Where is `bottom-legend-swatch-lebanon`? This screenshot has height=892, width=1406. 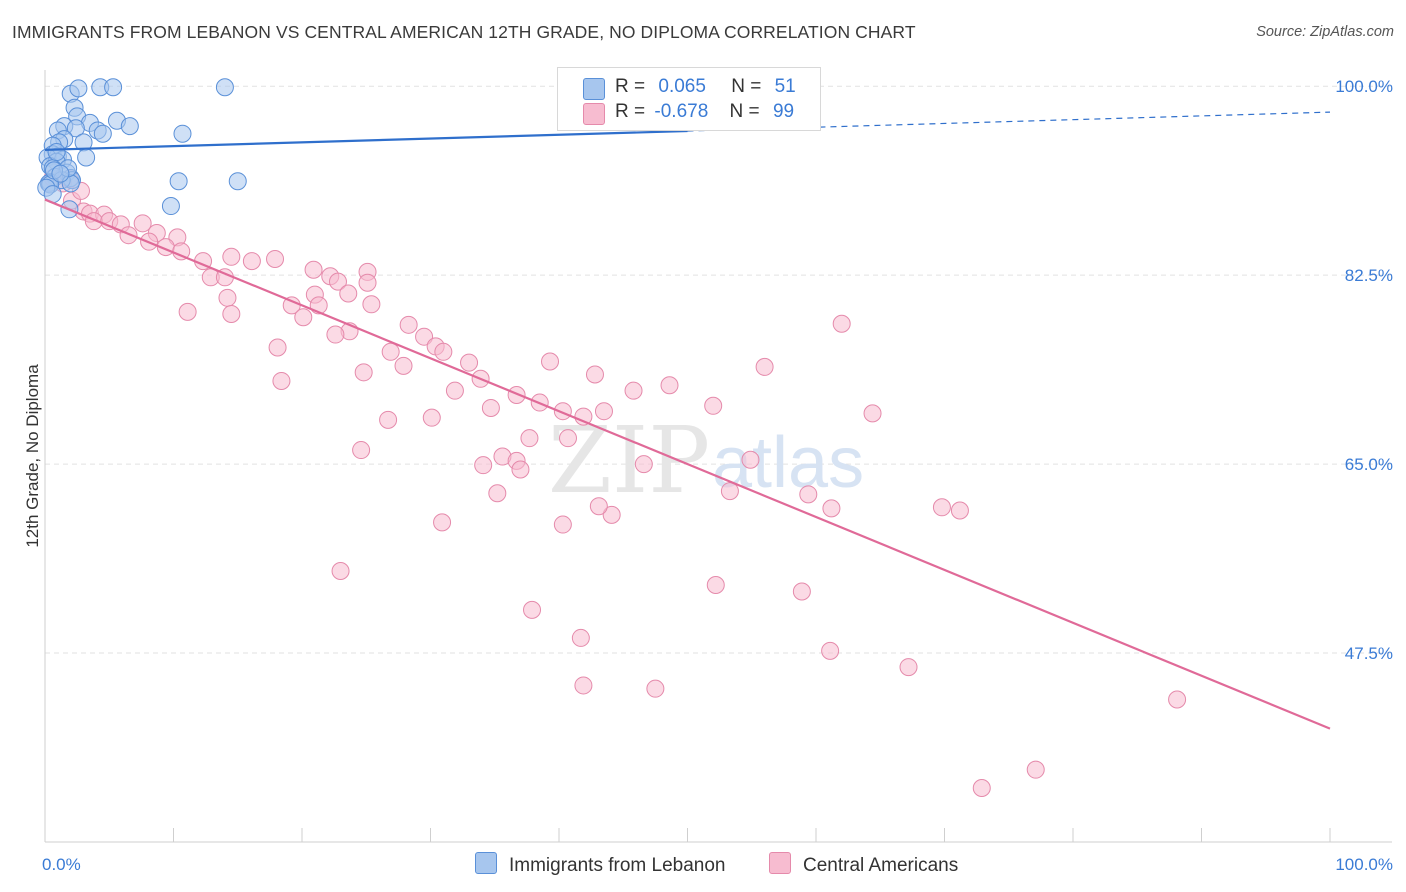
bottom-legend-swatch-lebanon is located at coordinates (486, 863).